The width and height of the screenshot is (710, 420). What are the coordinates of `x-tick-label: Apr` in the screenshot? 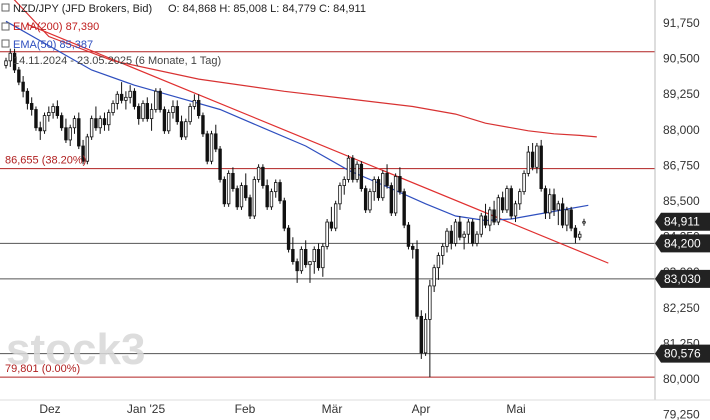 It's located at (421, 409).